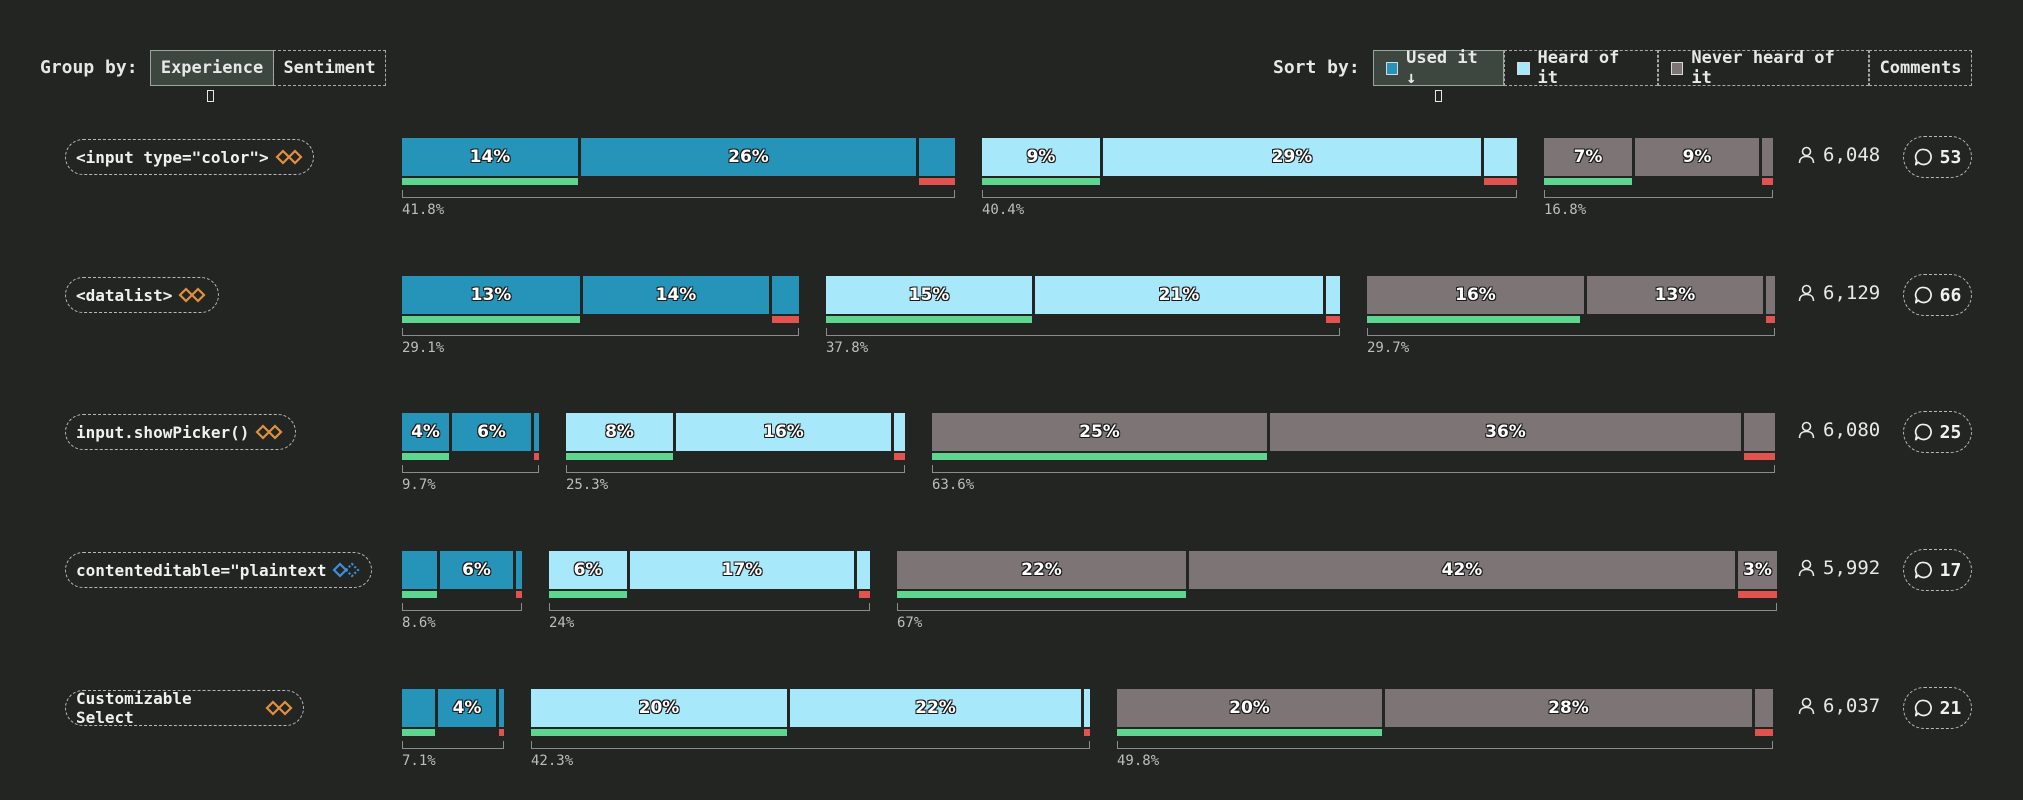 Image resolution: width=2023 pixels, height=800 pixels. What do you see at coordinates (1462, 570) in the screenshot?
I see `segment-label: 42%` at bounding box center [1462, 570].